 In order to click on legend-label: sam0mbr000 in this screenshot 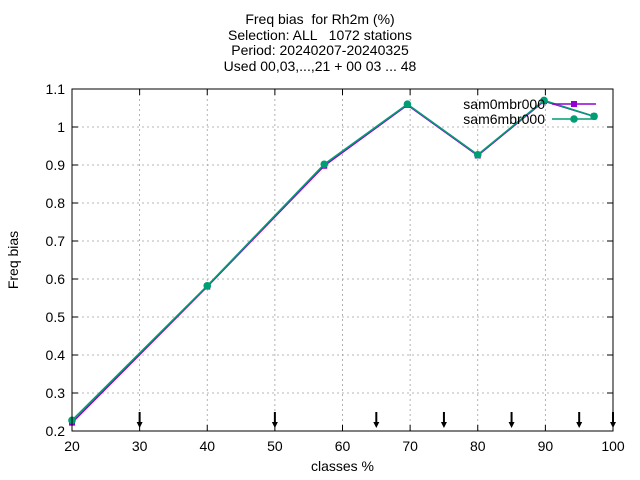, I will do `click(504, 104)`.